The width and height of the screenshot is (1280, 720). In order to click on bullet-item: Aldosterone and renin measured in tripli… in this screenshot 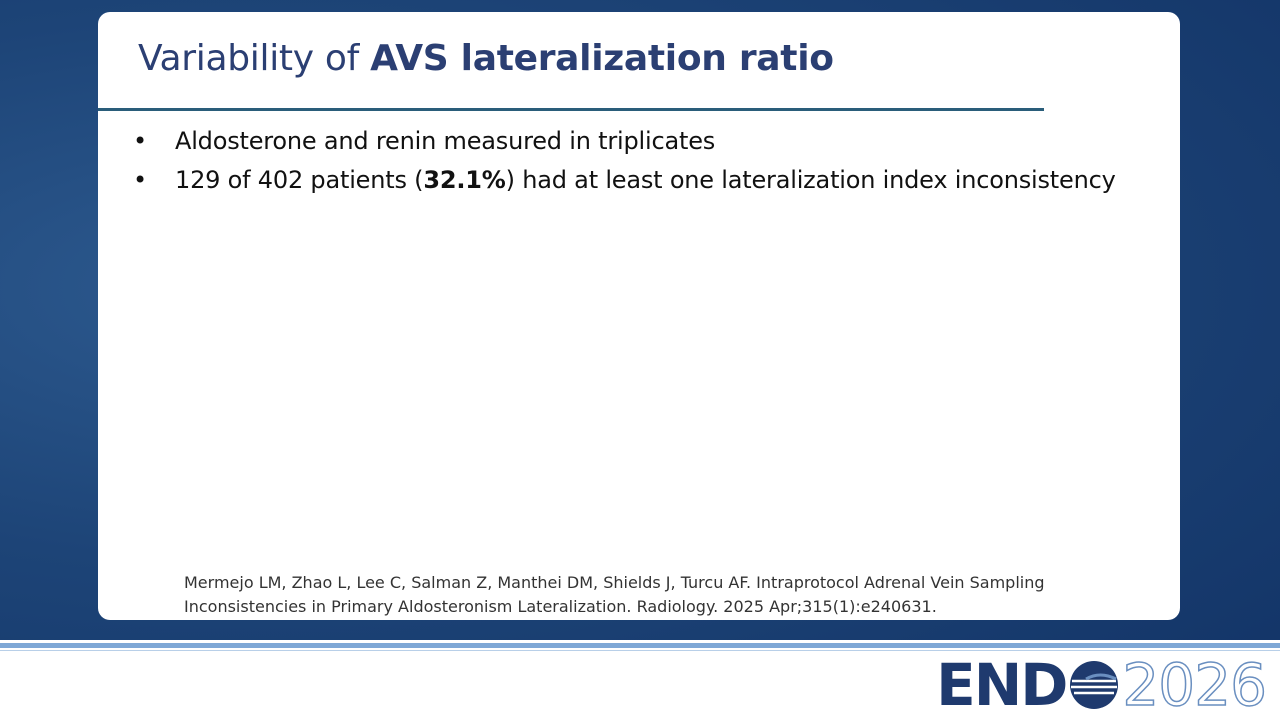, I will do `click(622, 141)`.